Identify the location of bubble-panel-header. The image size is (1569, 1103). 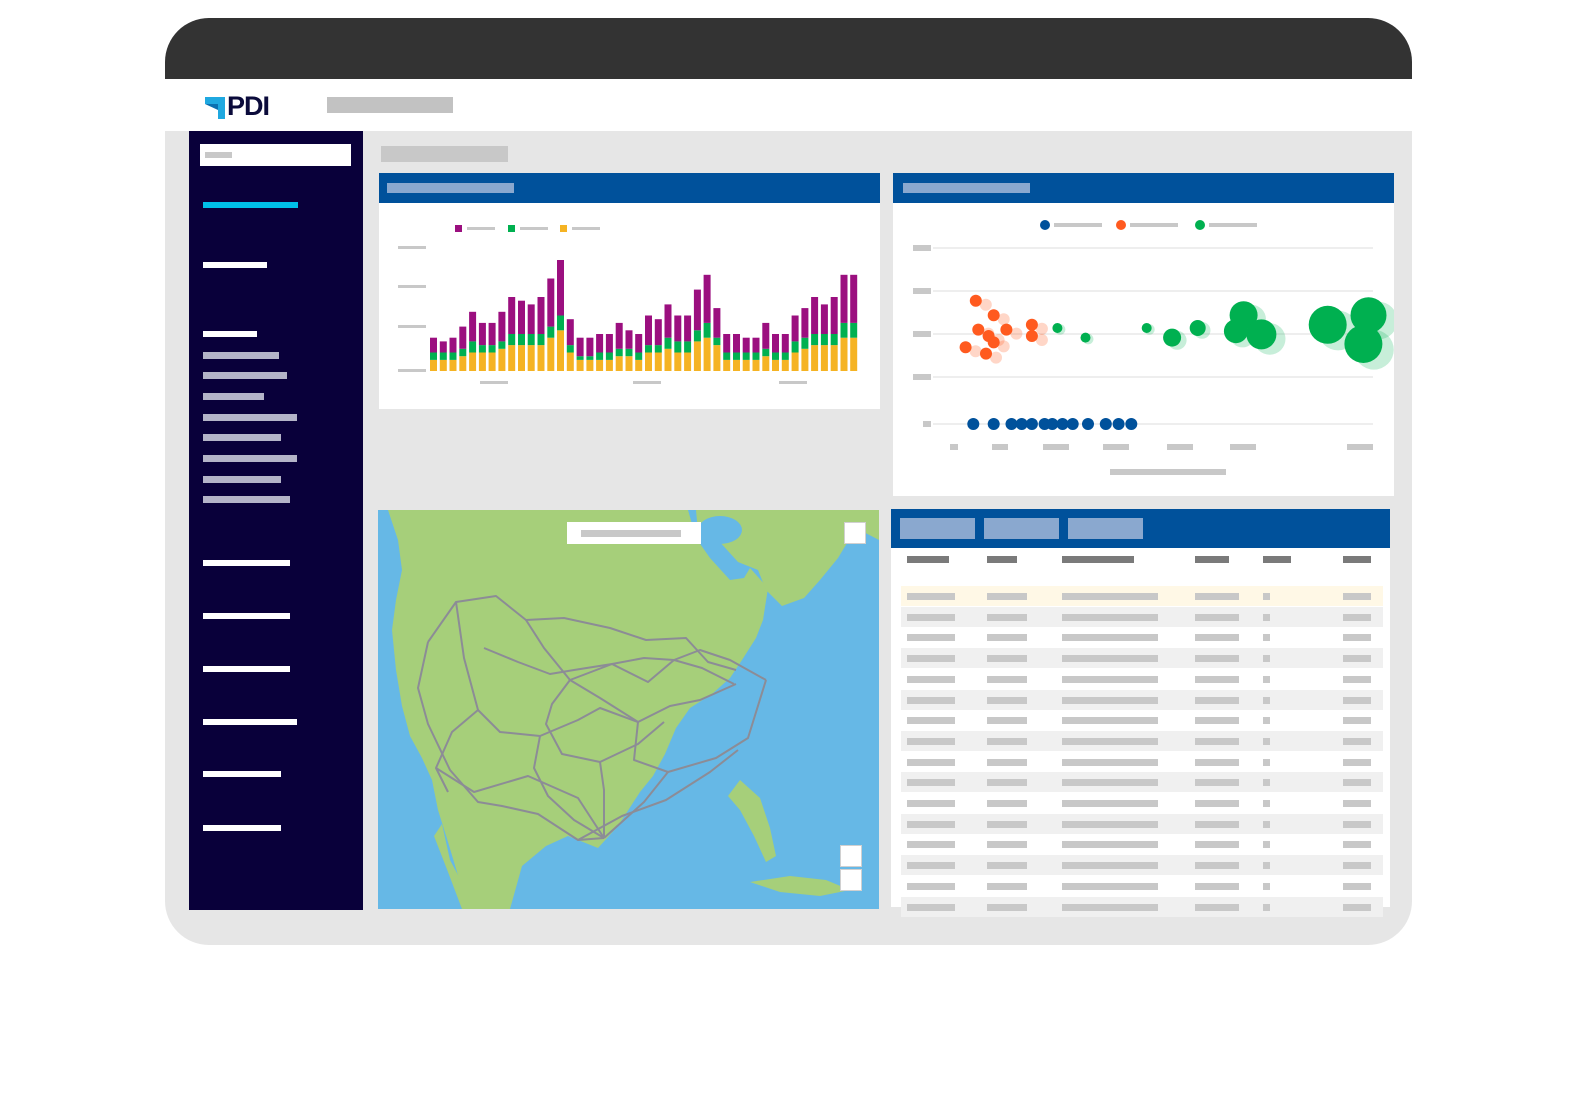
(1143, 188).